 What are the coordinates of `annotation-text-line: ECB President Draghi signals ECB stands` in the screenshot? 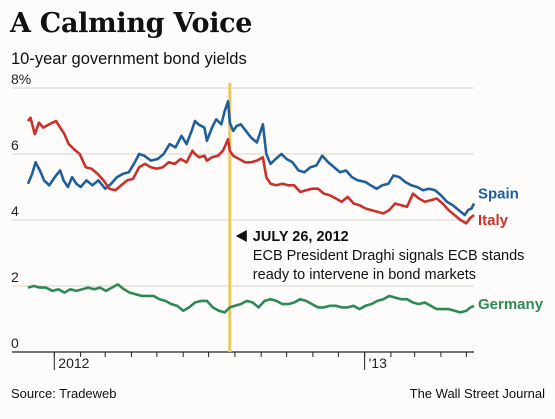 It's located at (389, 256).